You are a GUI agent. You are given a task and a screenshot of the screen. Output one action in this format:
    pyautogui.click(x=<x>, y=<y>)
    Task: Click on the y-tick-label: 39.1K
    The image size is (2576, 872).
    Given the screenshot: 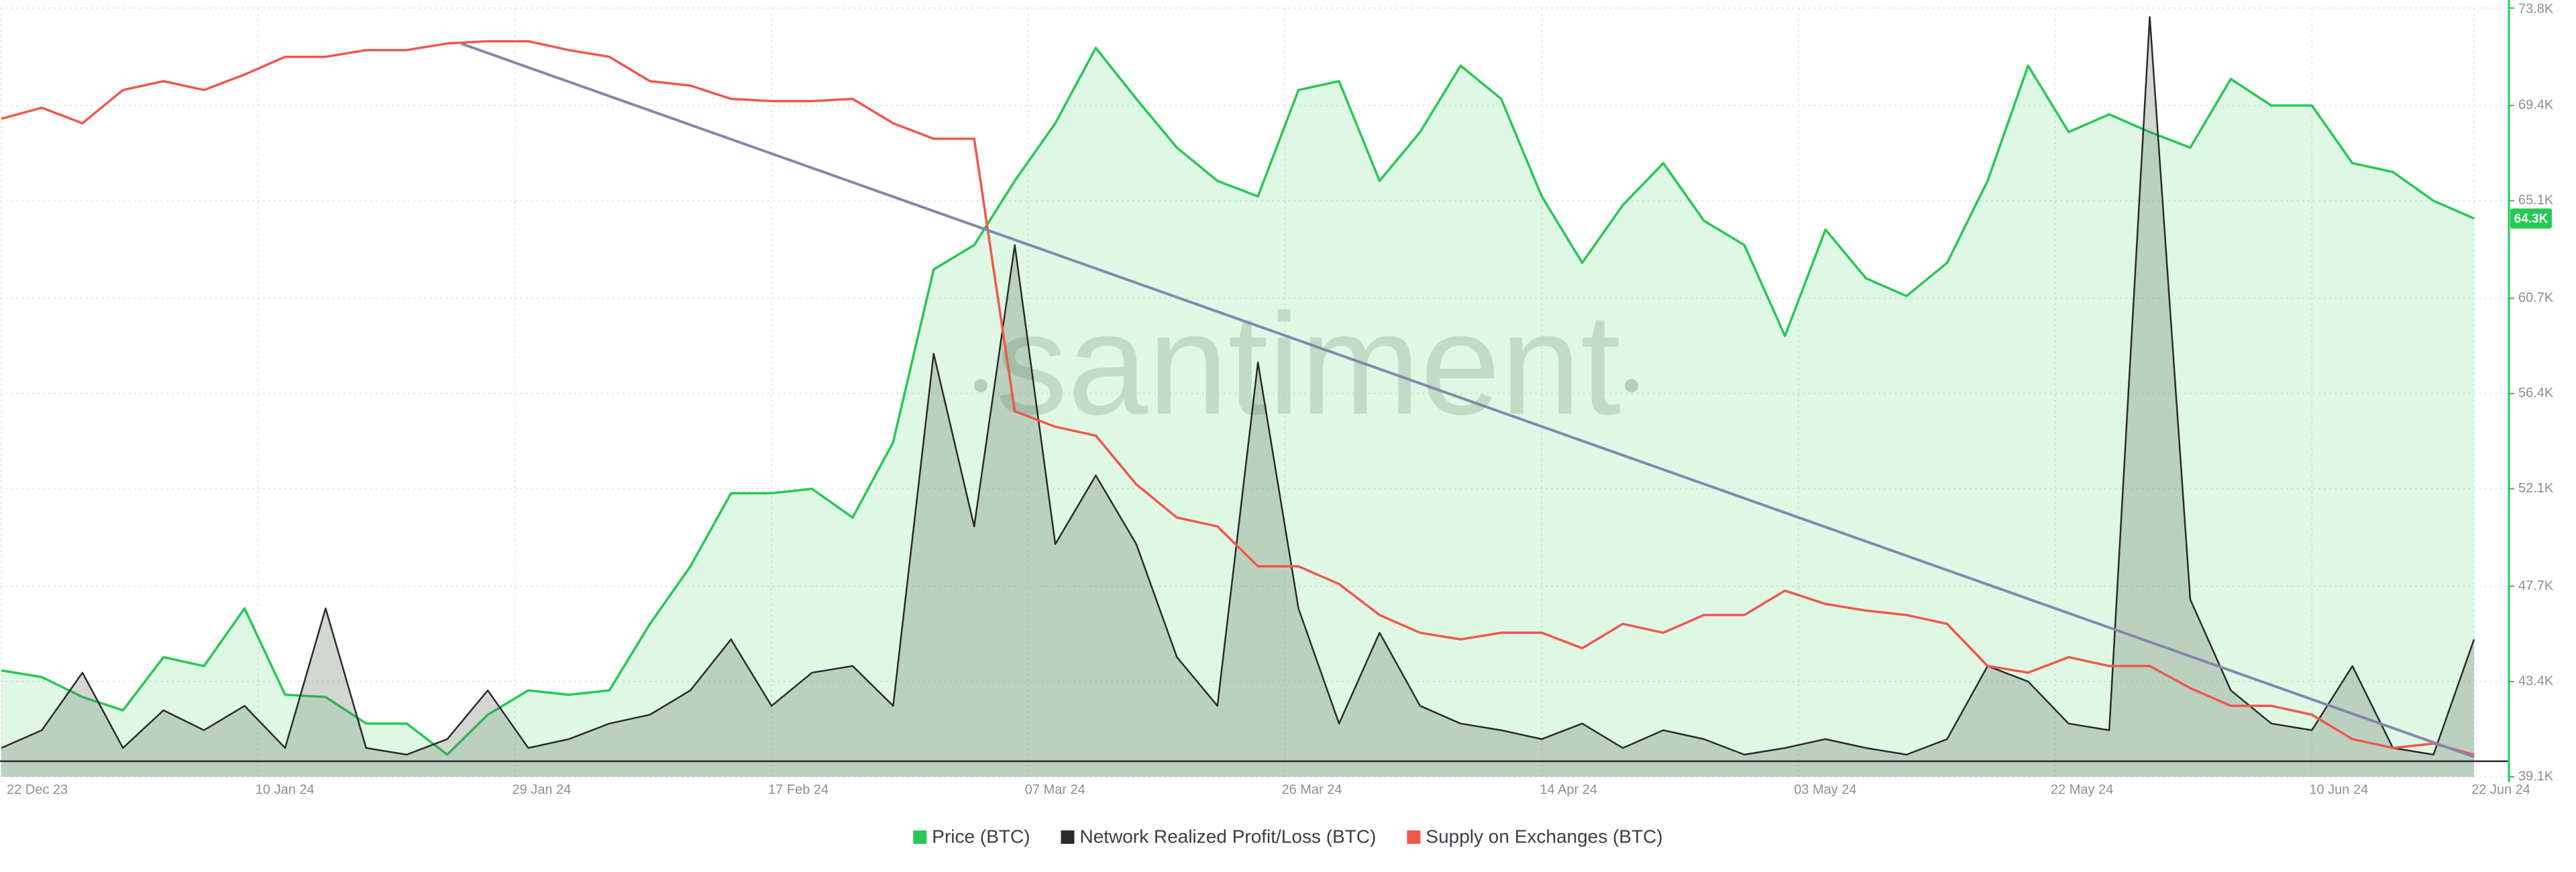 What is the action you would take?
    pyautogui.click(x=2536, y=776)
    